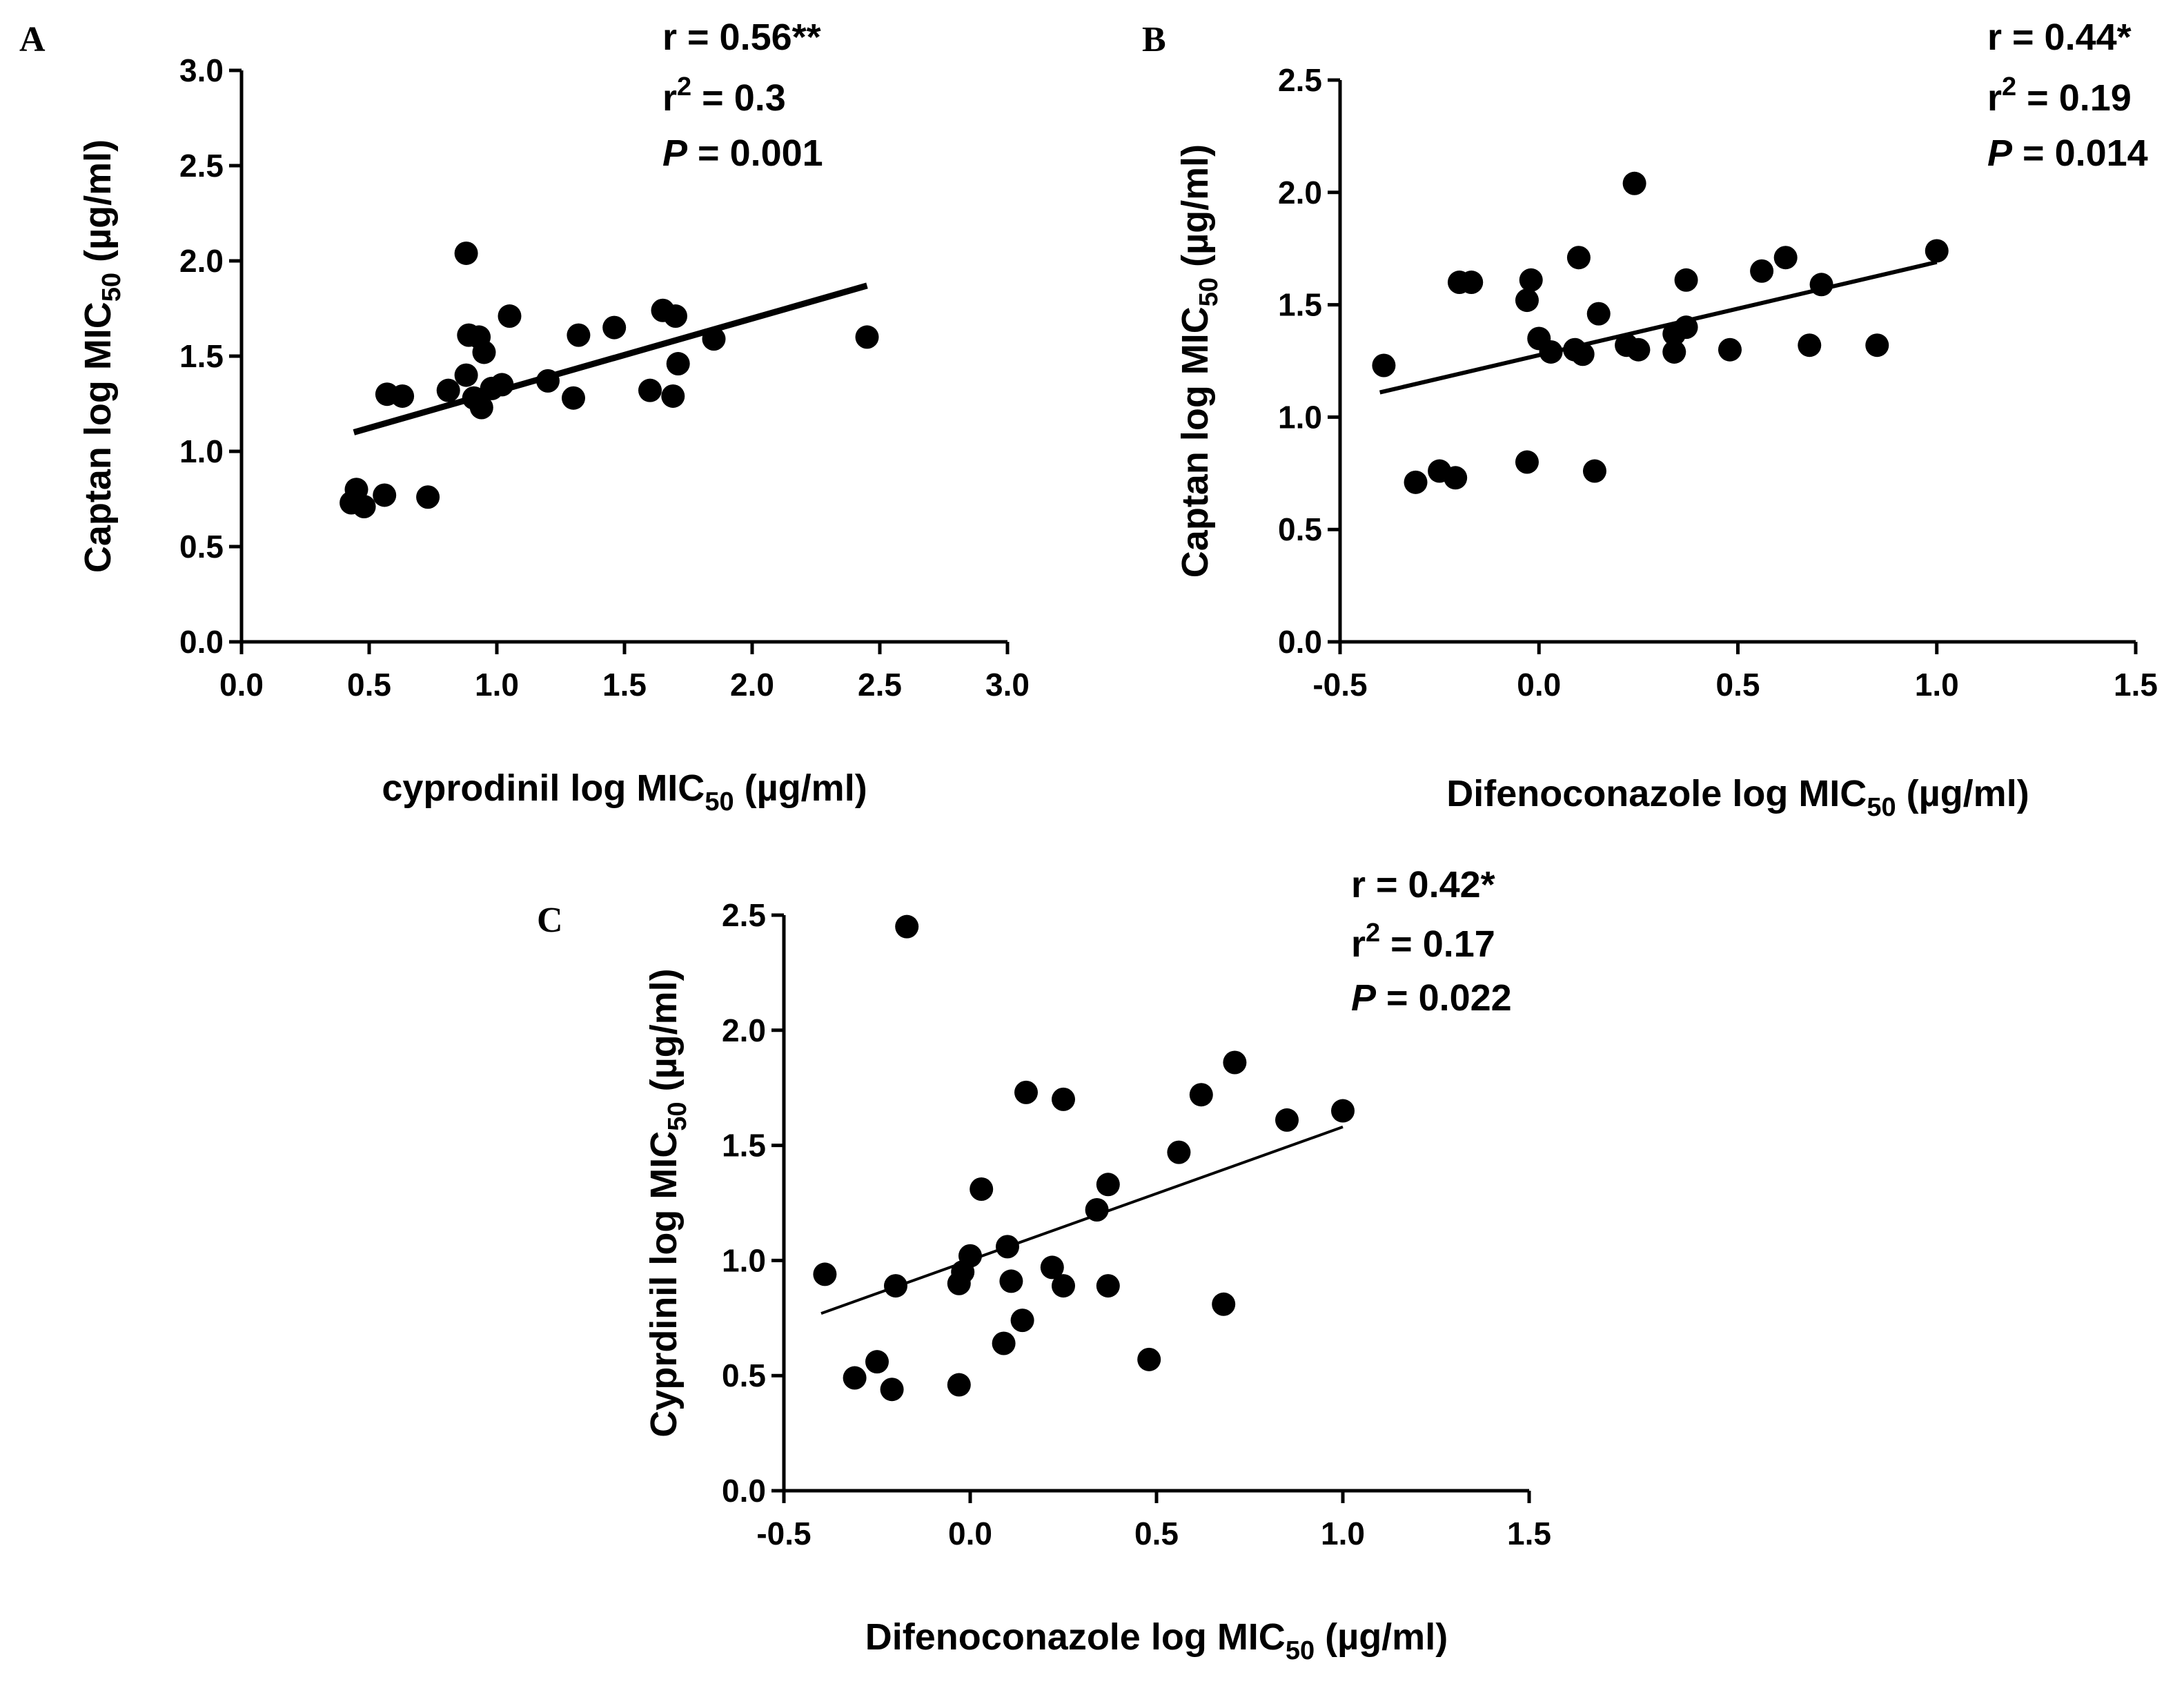  Describe the element at coordinates (624, 792) in the screenshot. I see `x-axis-title: cyprodinil log MIC50 (µg/ml)` at that location.